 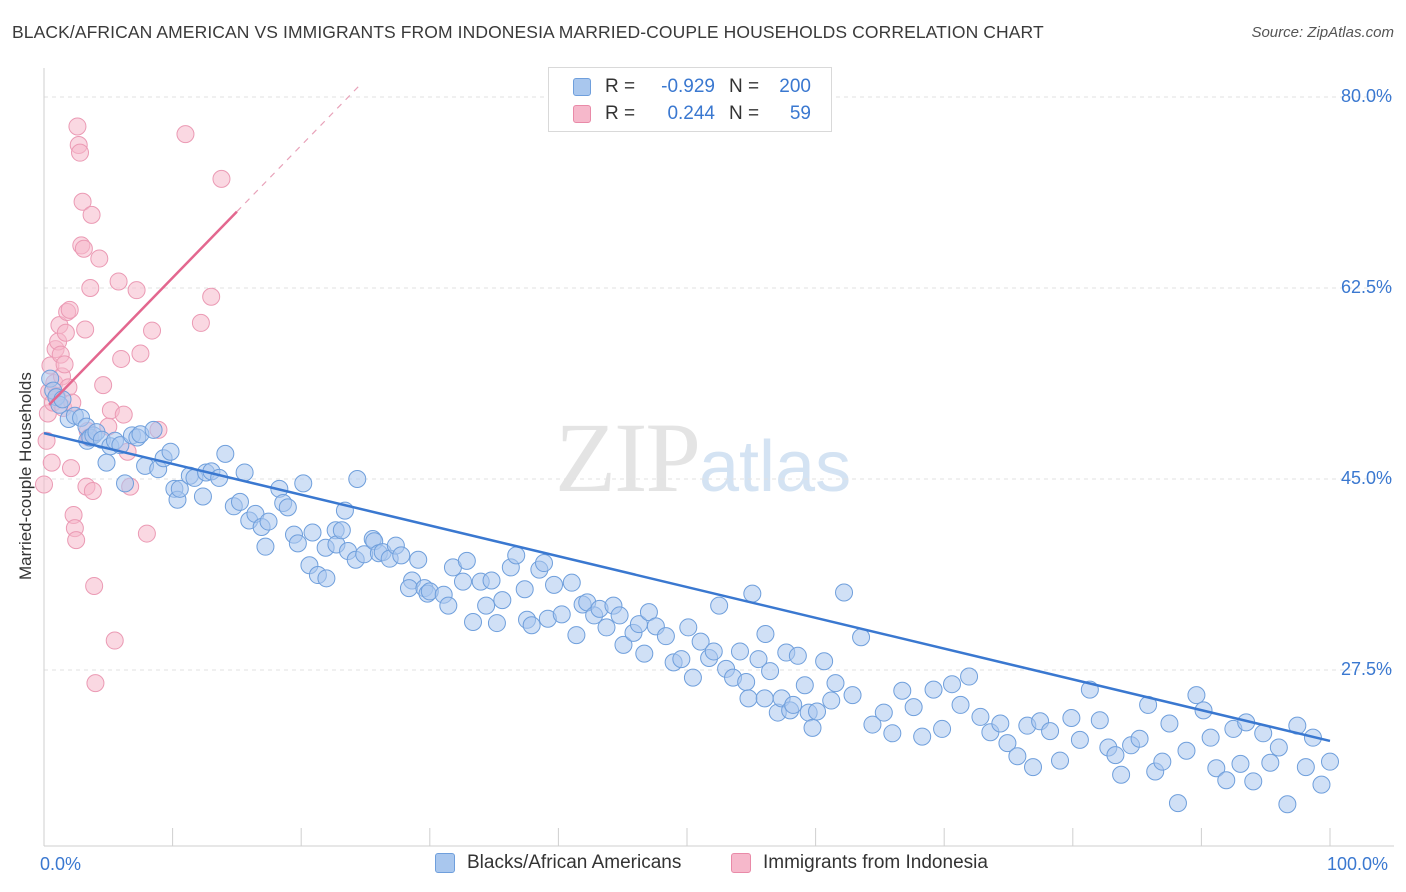 I want to click on indonesia-trend-line, so click(x=143, y=308).